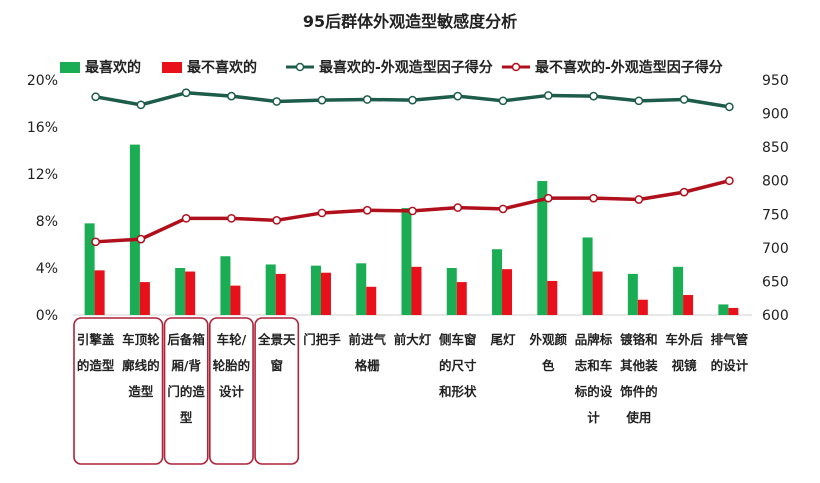 This screenshot has height=483, width=820. I want to click on category-line: 的设计, so click(730, 365).